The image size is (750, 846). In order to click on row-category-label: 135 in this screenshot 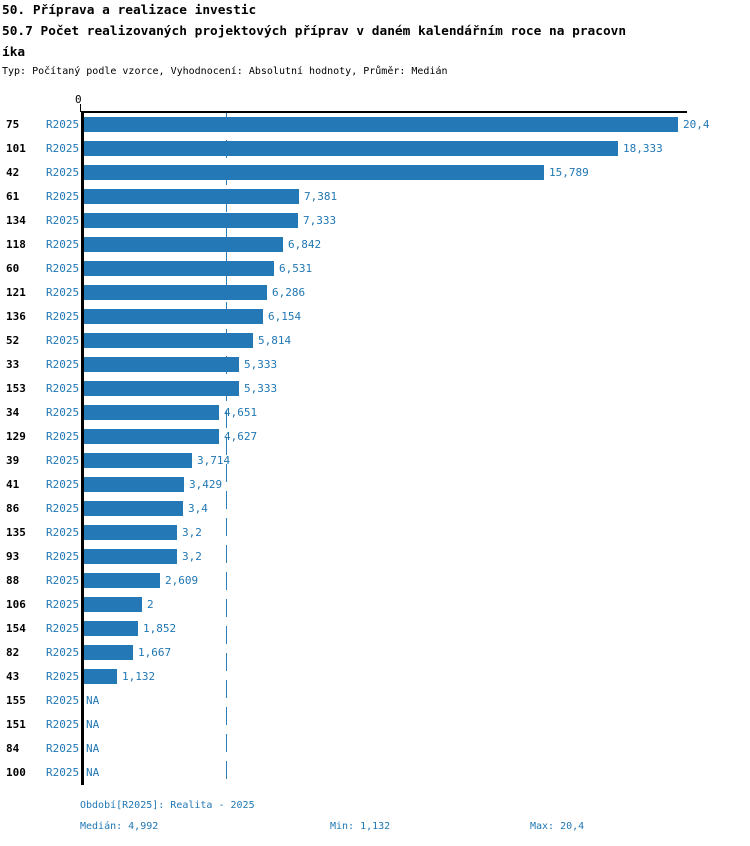, I will do `click(16, 532)`.